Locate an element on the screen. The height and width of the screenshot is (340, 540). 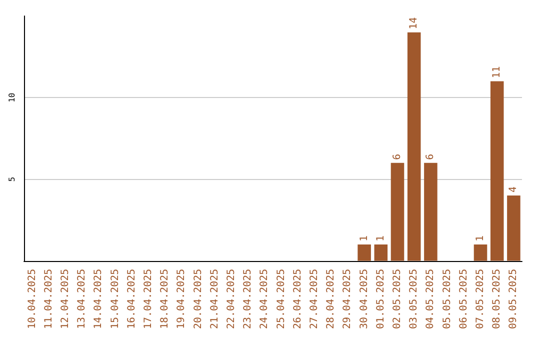
x-tick-label: 08.05.2025 is located at coordinates (497, 299).